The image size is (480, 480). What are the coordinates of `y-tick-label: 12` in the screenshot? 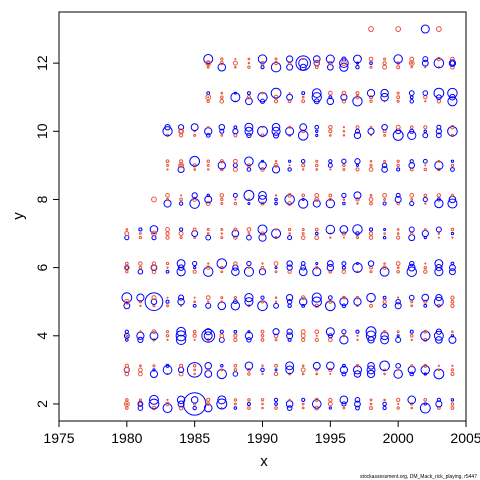 It's located at (42, 63).